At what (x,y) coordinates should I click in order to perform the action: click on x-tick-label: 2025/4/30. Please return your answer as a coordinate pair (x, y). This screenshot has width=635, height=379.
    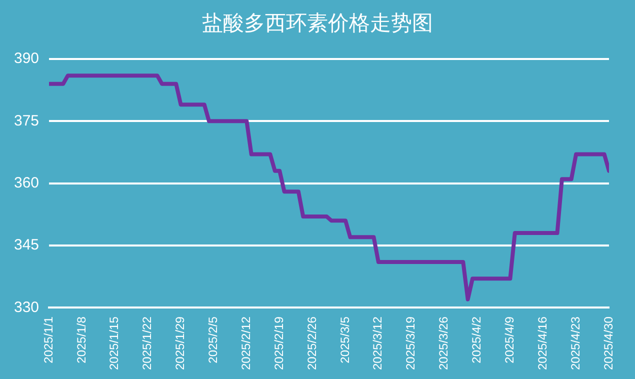
    Looking at the image, I should click on (608, 343).